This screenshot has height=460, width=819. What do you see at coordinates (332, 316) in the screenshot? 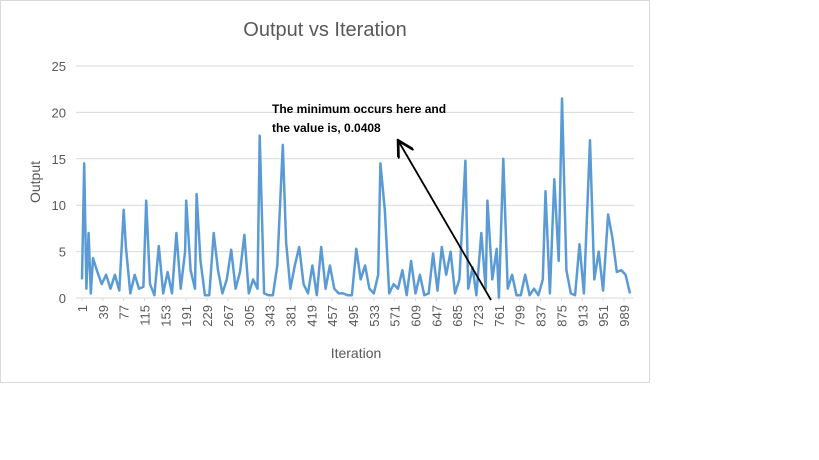
I see `x-tick-label: 457` at bounding box center [332, 316].